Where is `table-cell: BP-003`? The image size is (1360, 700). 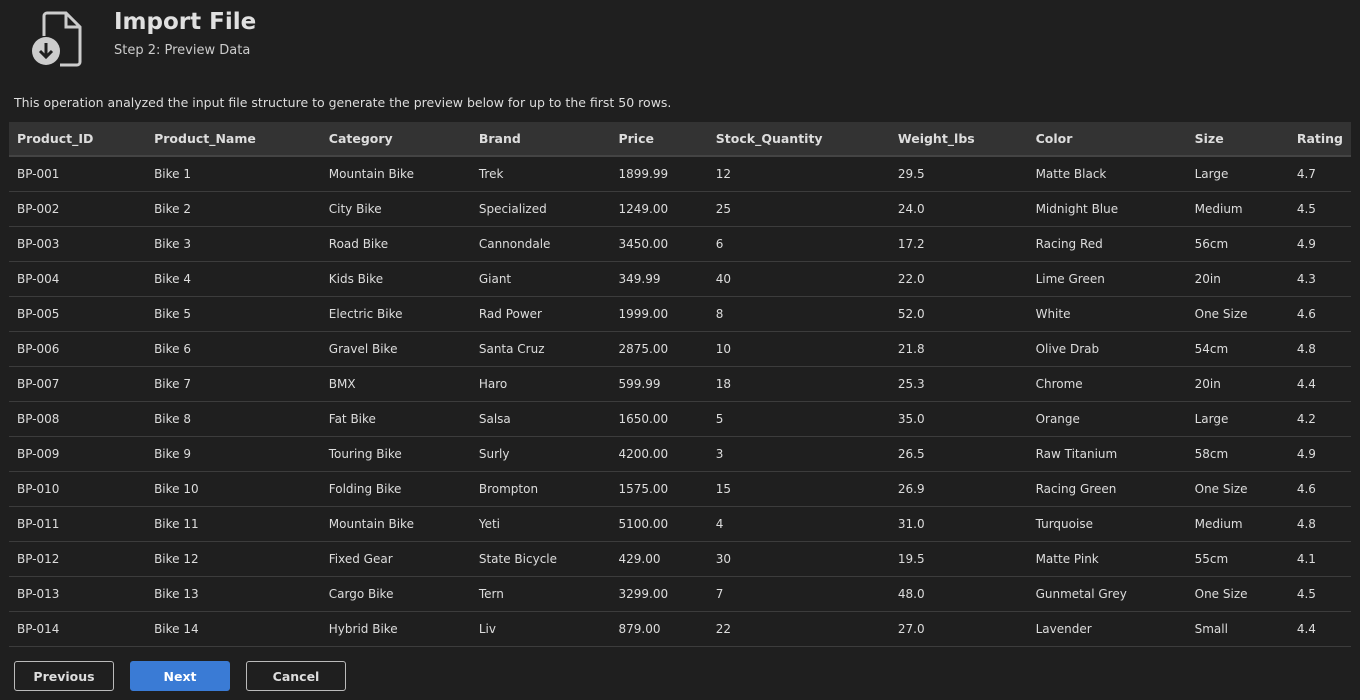 table-cell: BP-003 is located at coordinates (78, 244).